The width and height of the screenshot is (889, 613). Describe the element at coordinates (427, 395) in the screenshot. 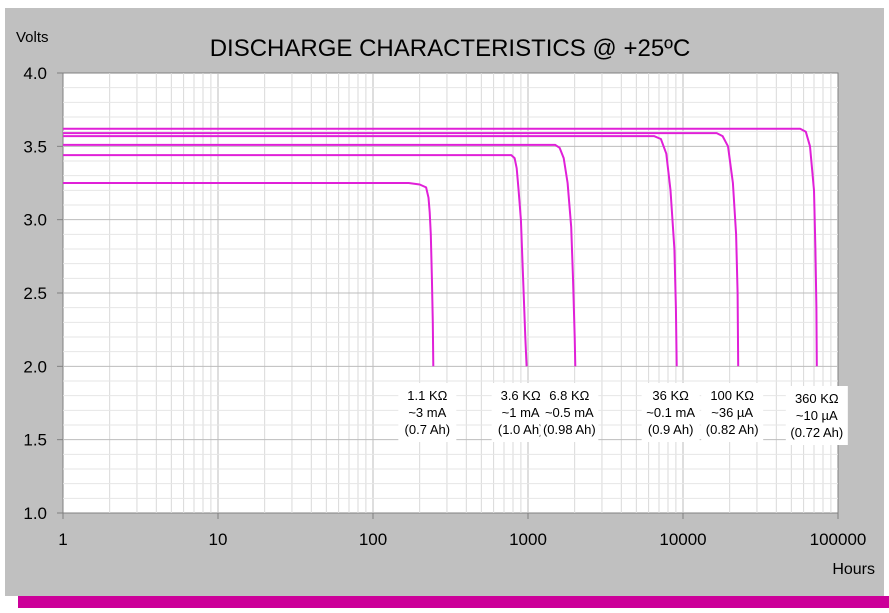

I see `series-label-text: 1.1 KΩ` at that location.